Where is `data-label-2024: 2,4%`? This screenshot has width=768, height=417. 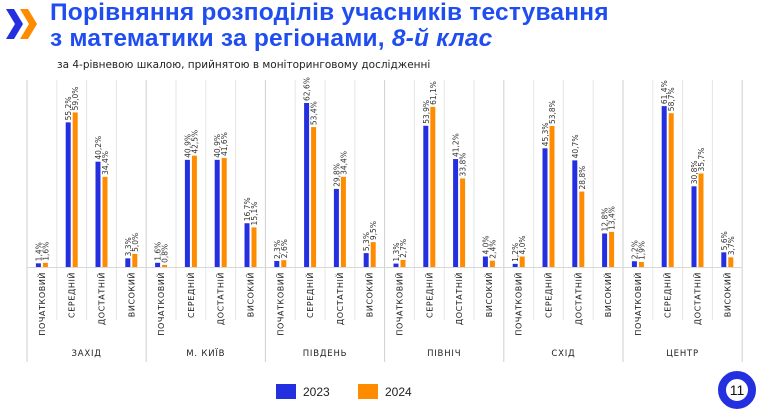
data-label-2024: 2,4% is located at coordinates (492, 249).